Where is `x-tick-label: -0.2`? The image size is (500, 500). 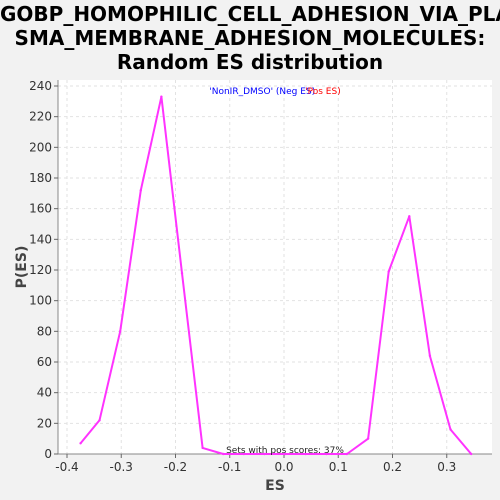 x-tick-label: -0.2 is located at coordinates (175, 467).